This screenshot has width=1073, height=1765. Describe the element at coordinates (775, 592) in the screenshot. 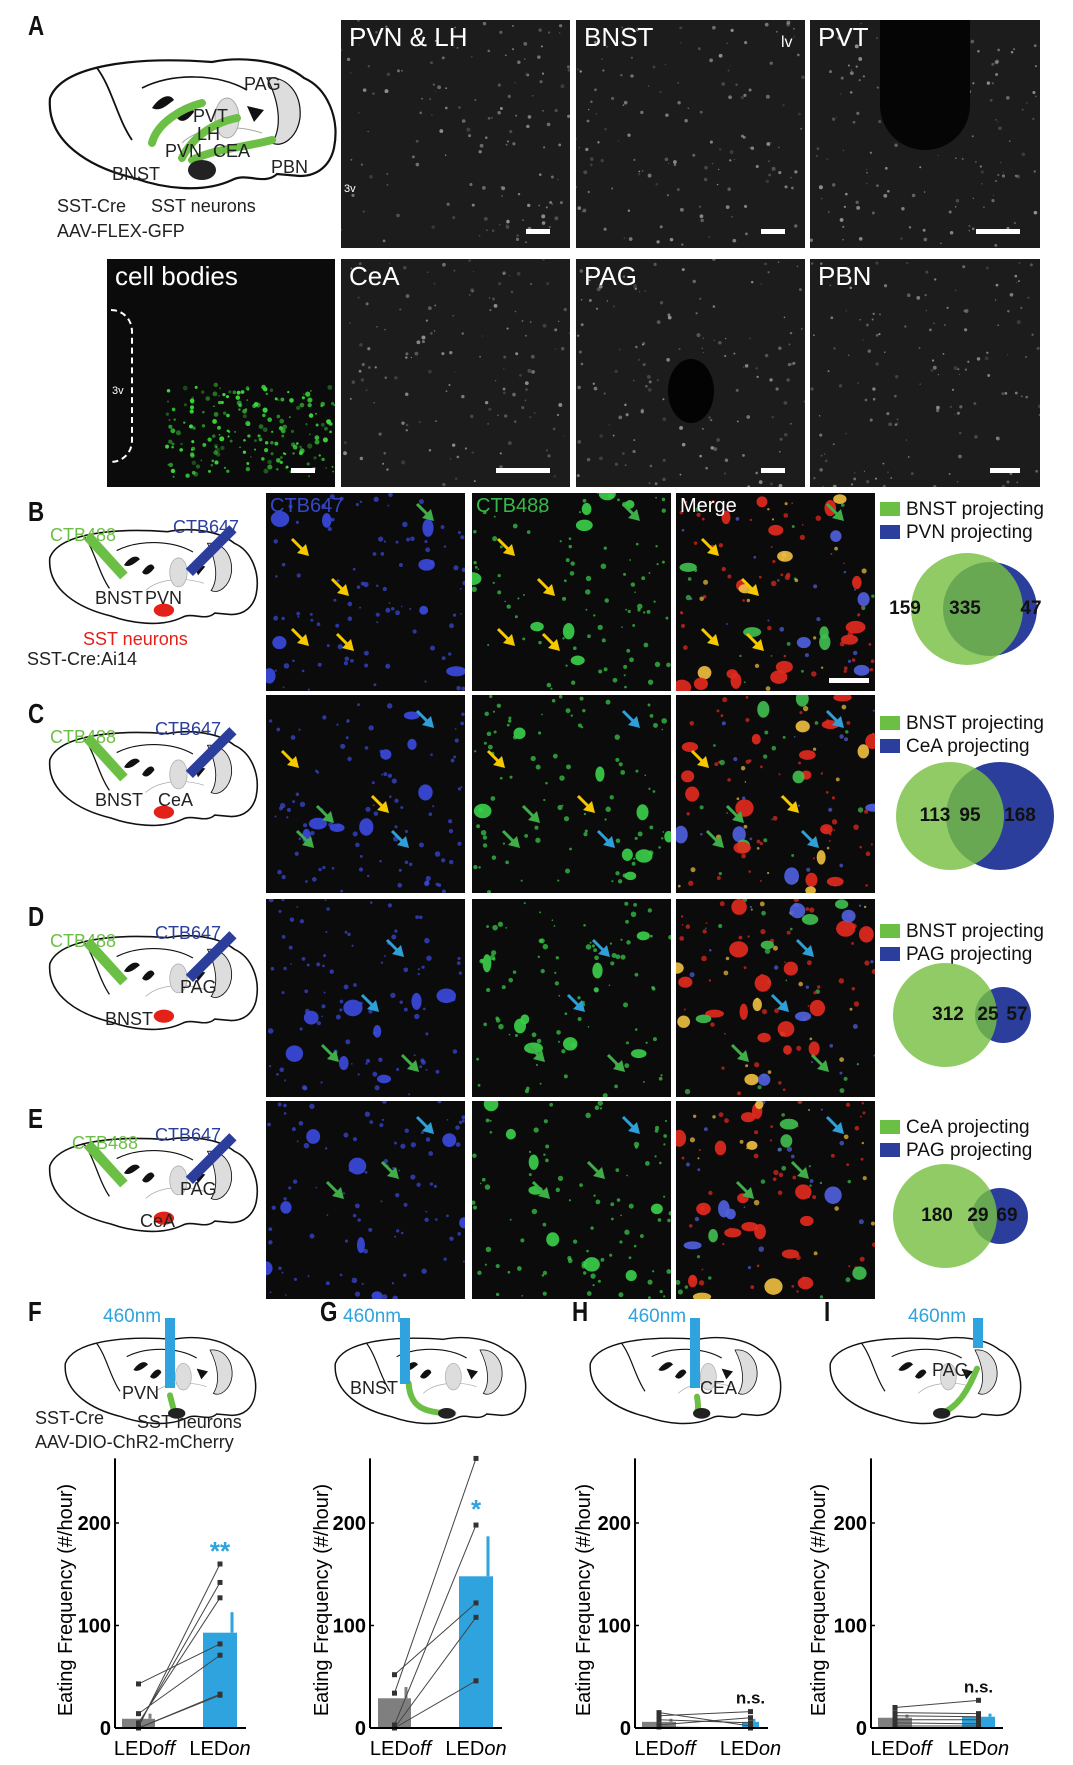

I see `image-merge: Merge` at that location.